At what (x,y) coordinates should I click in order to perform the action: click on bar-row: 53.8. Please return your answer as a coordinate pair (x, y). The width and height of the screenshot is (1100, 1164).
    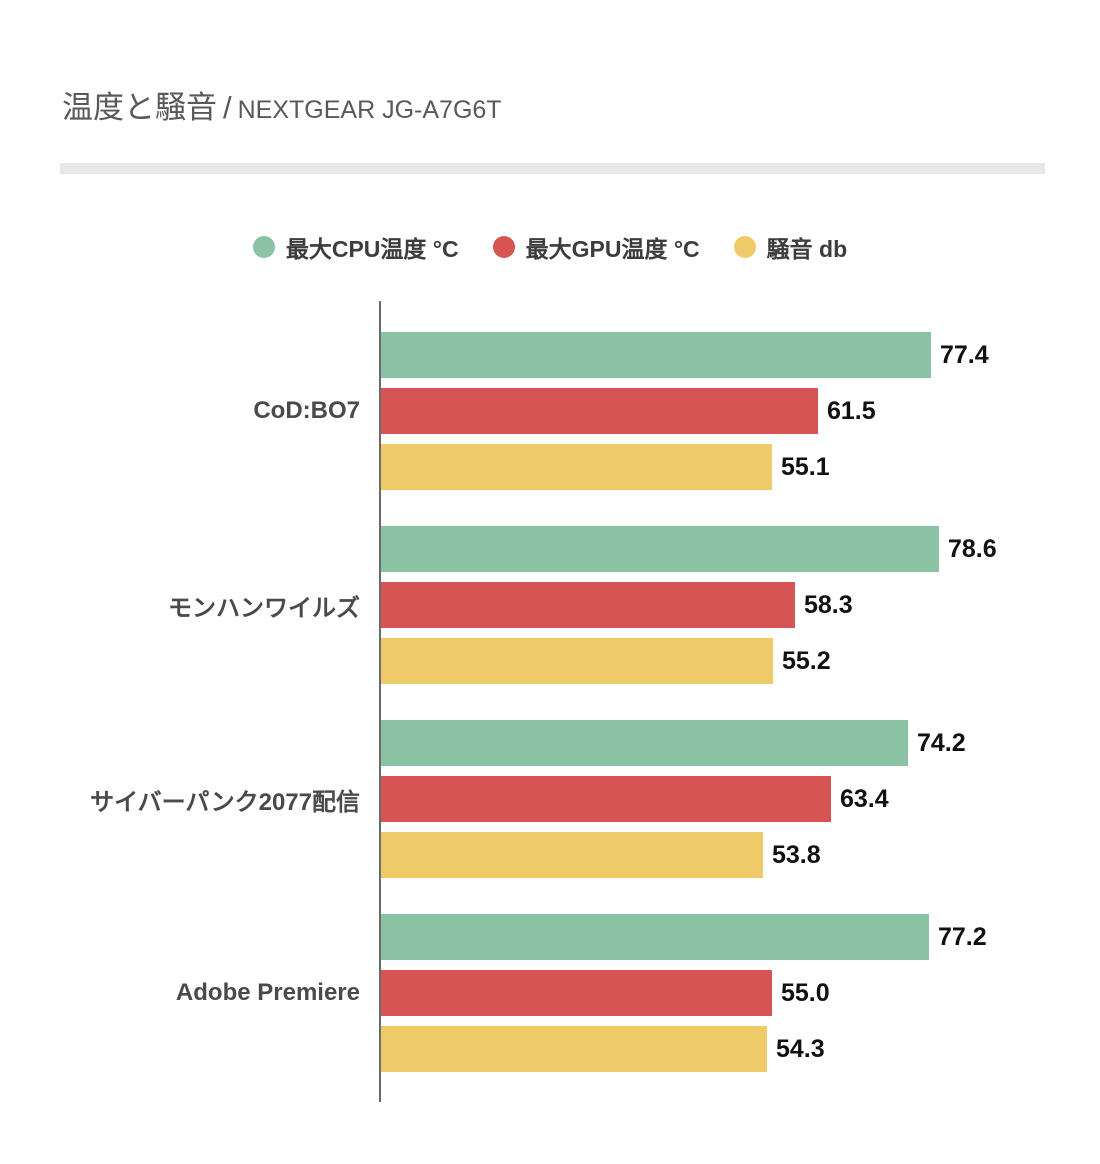
    Looking at the image, I should click on (673, 855).